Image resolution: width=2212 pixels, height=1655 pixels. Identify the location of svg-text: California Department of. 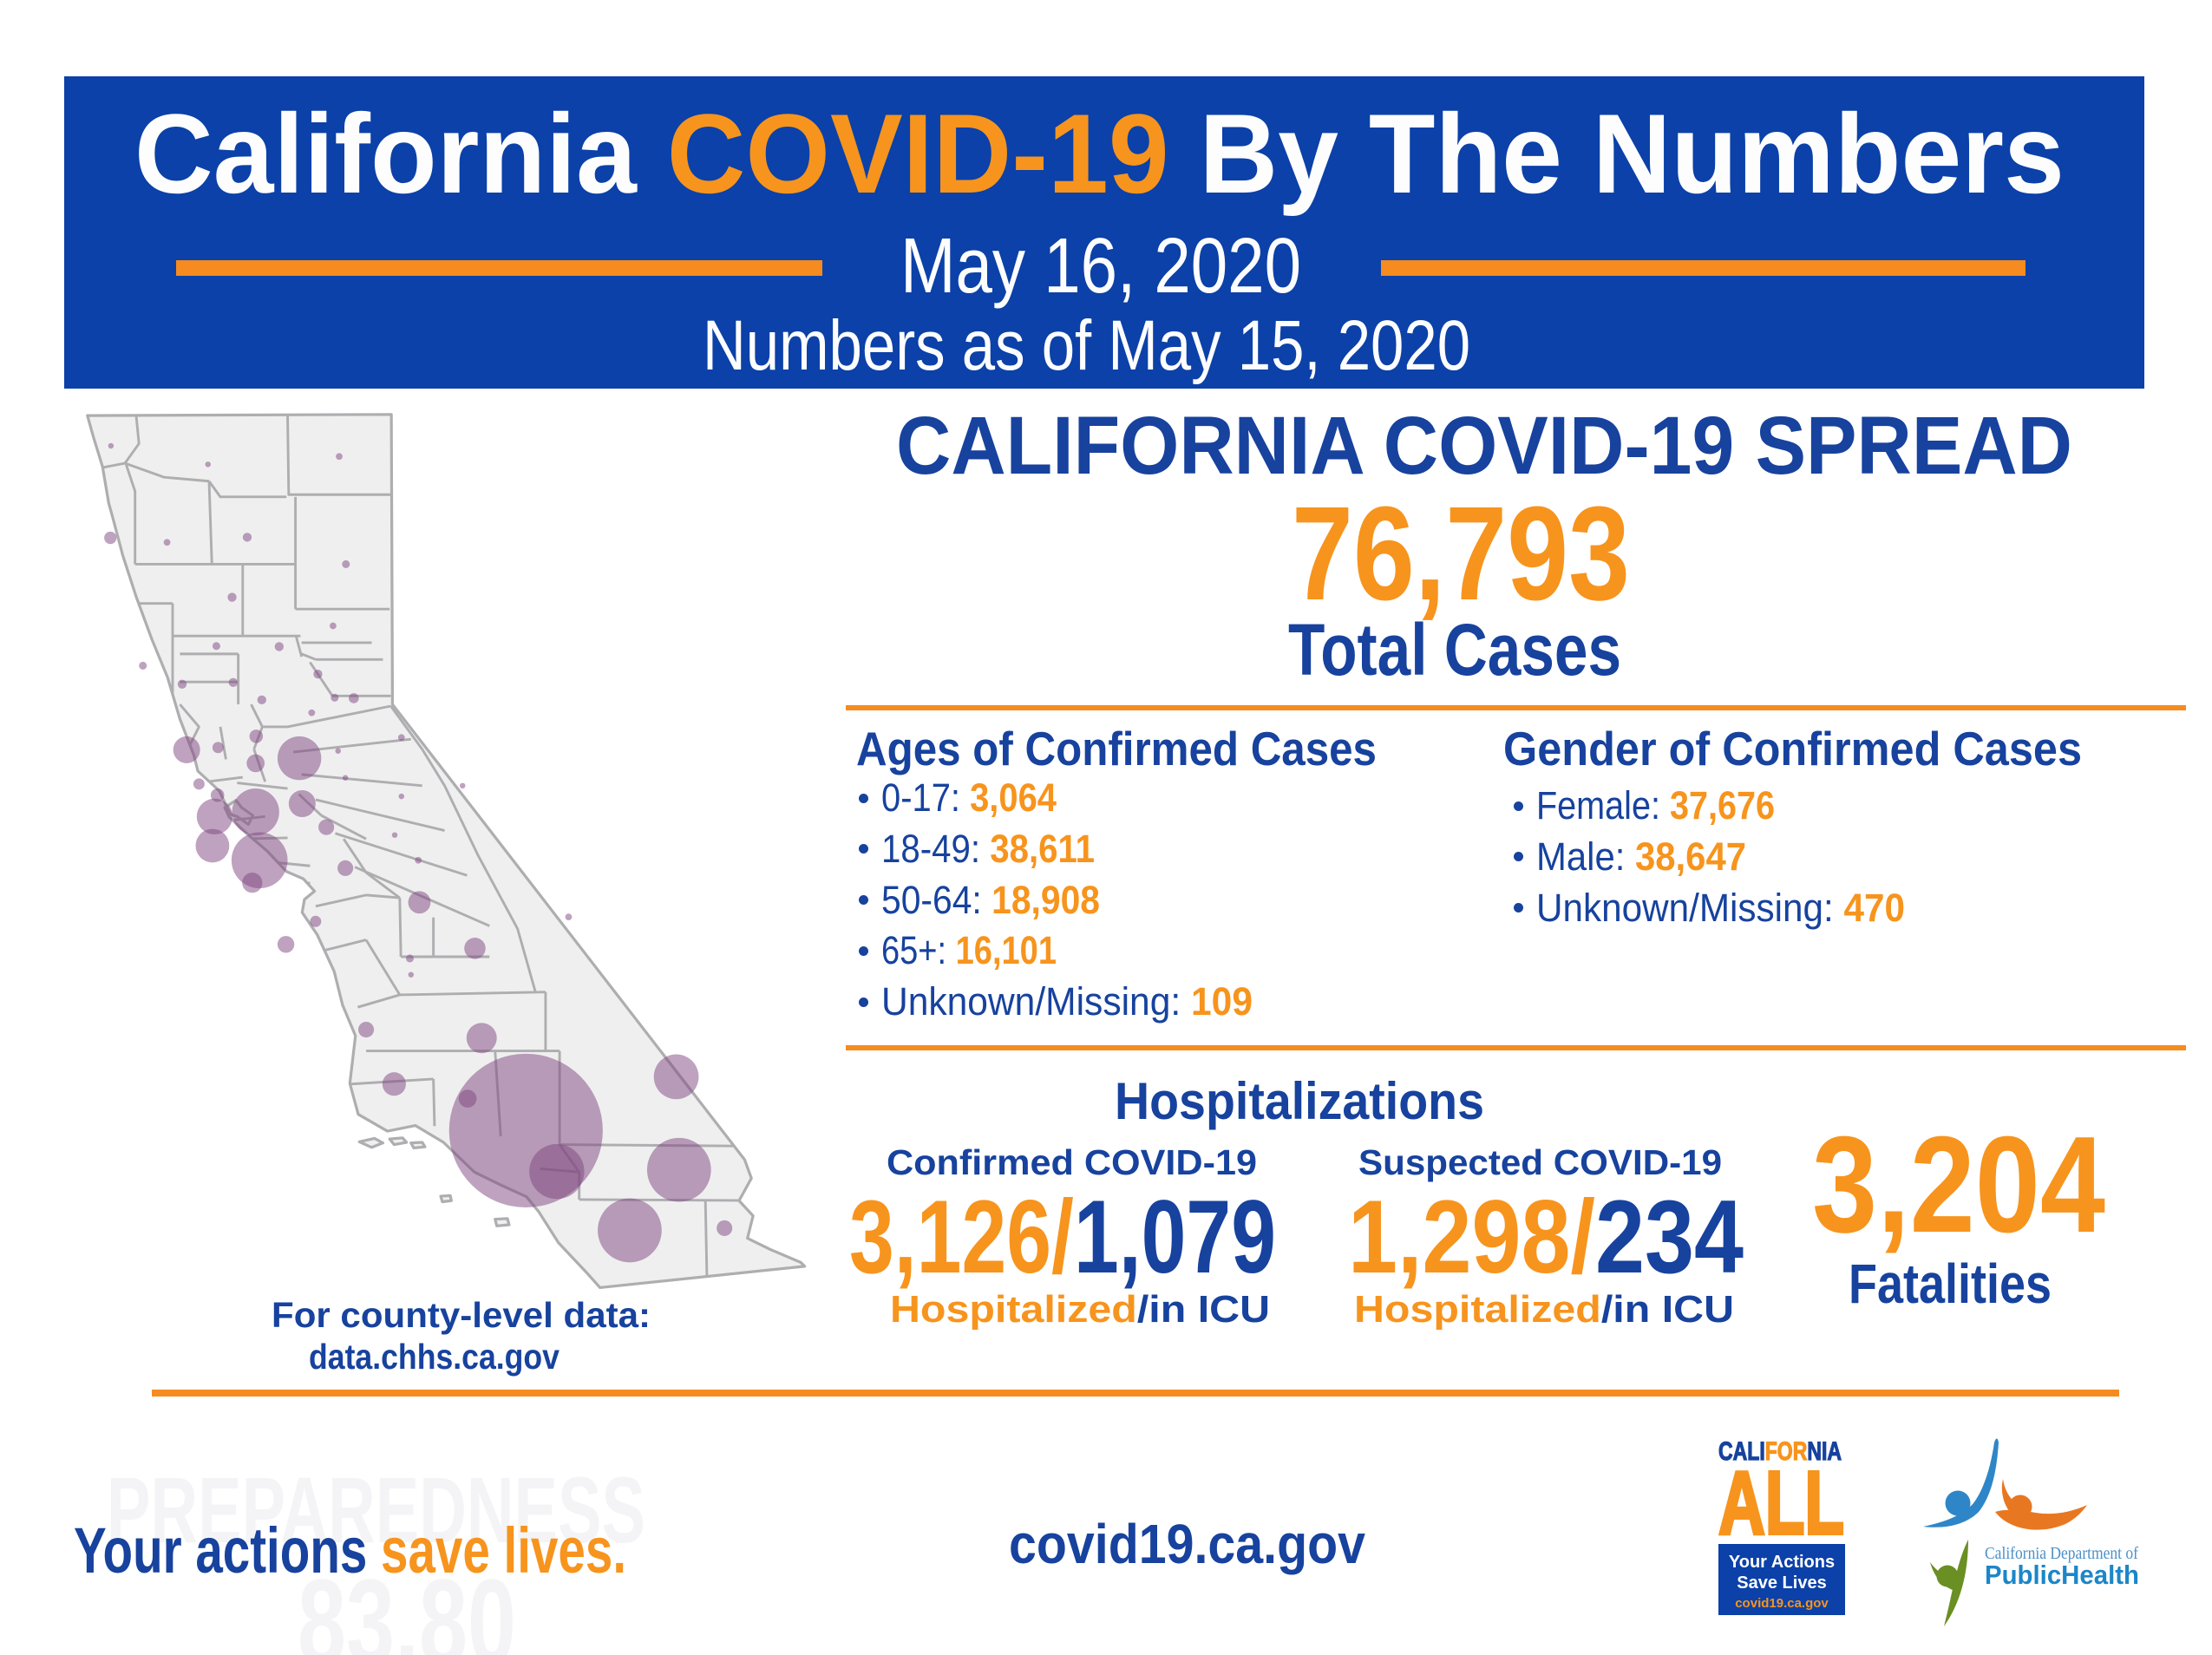
(2061, 1553).